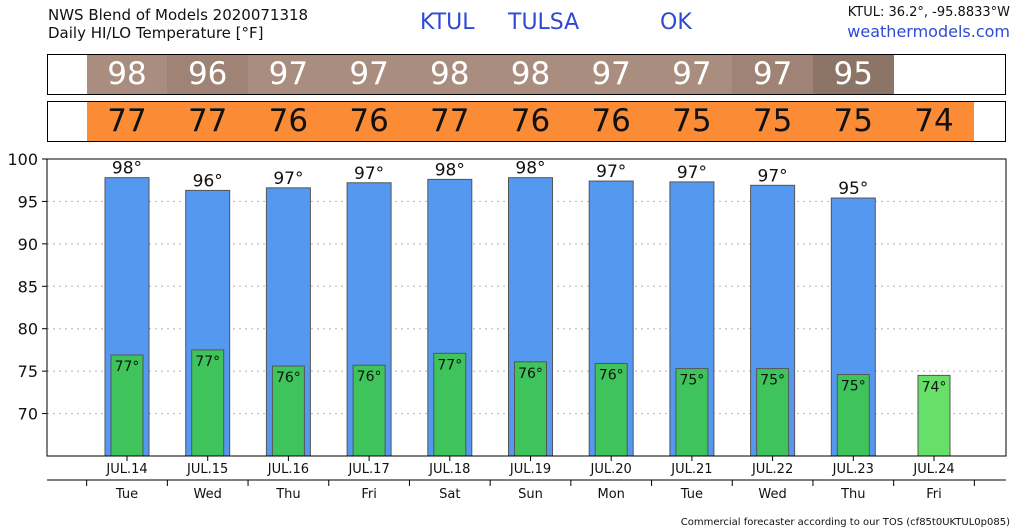 The image size is (1024, 531). Describe the element at coordinates (22, 159) in the screenshot. I see `y-tick-label: 100` at that location.